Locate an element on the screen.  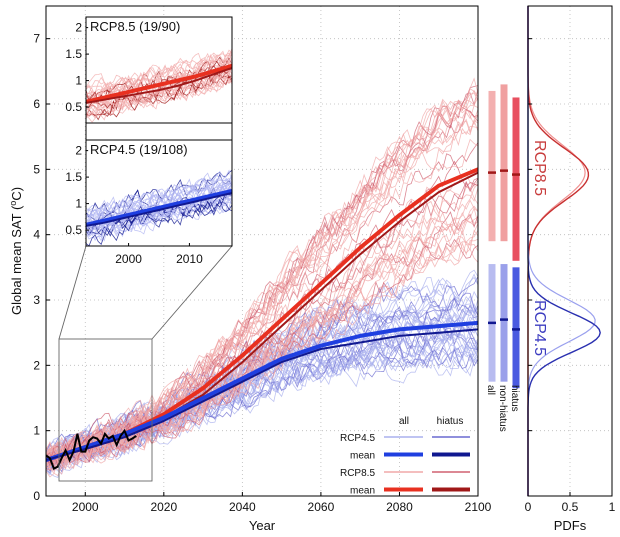
legend-header-hiatus: hiatus is located at coordinates (450, 421).